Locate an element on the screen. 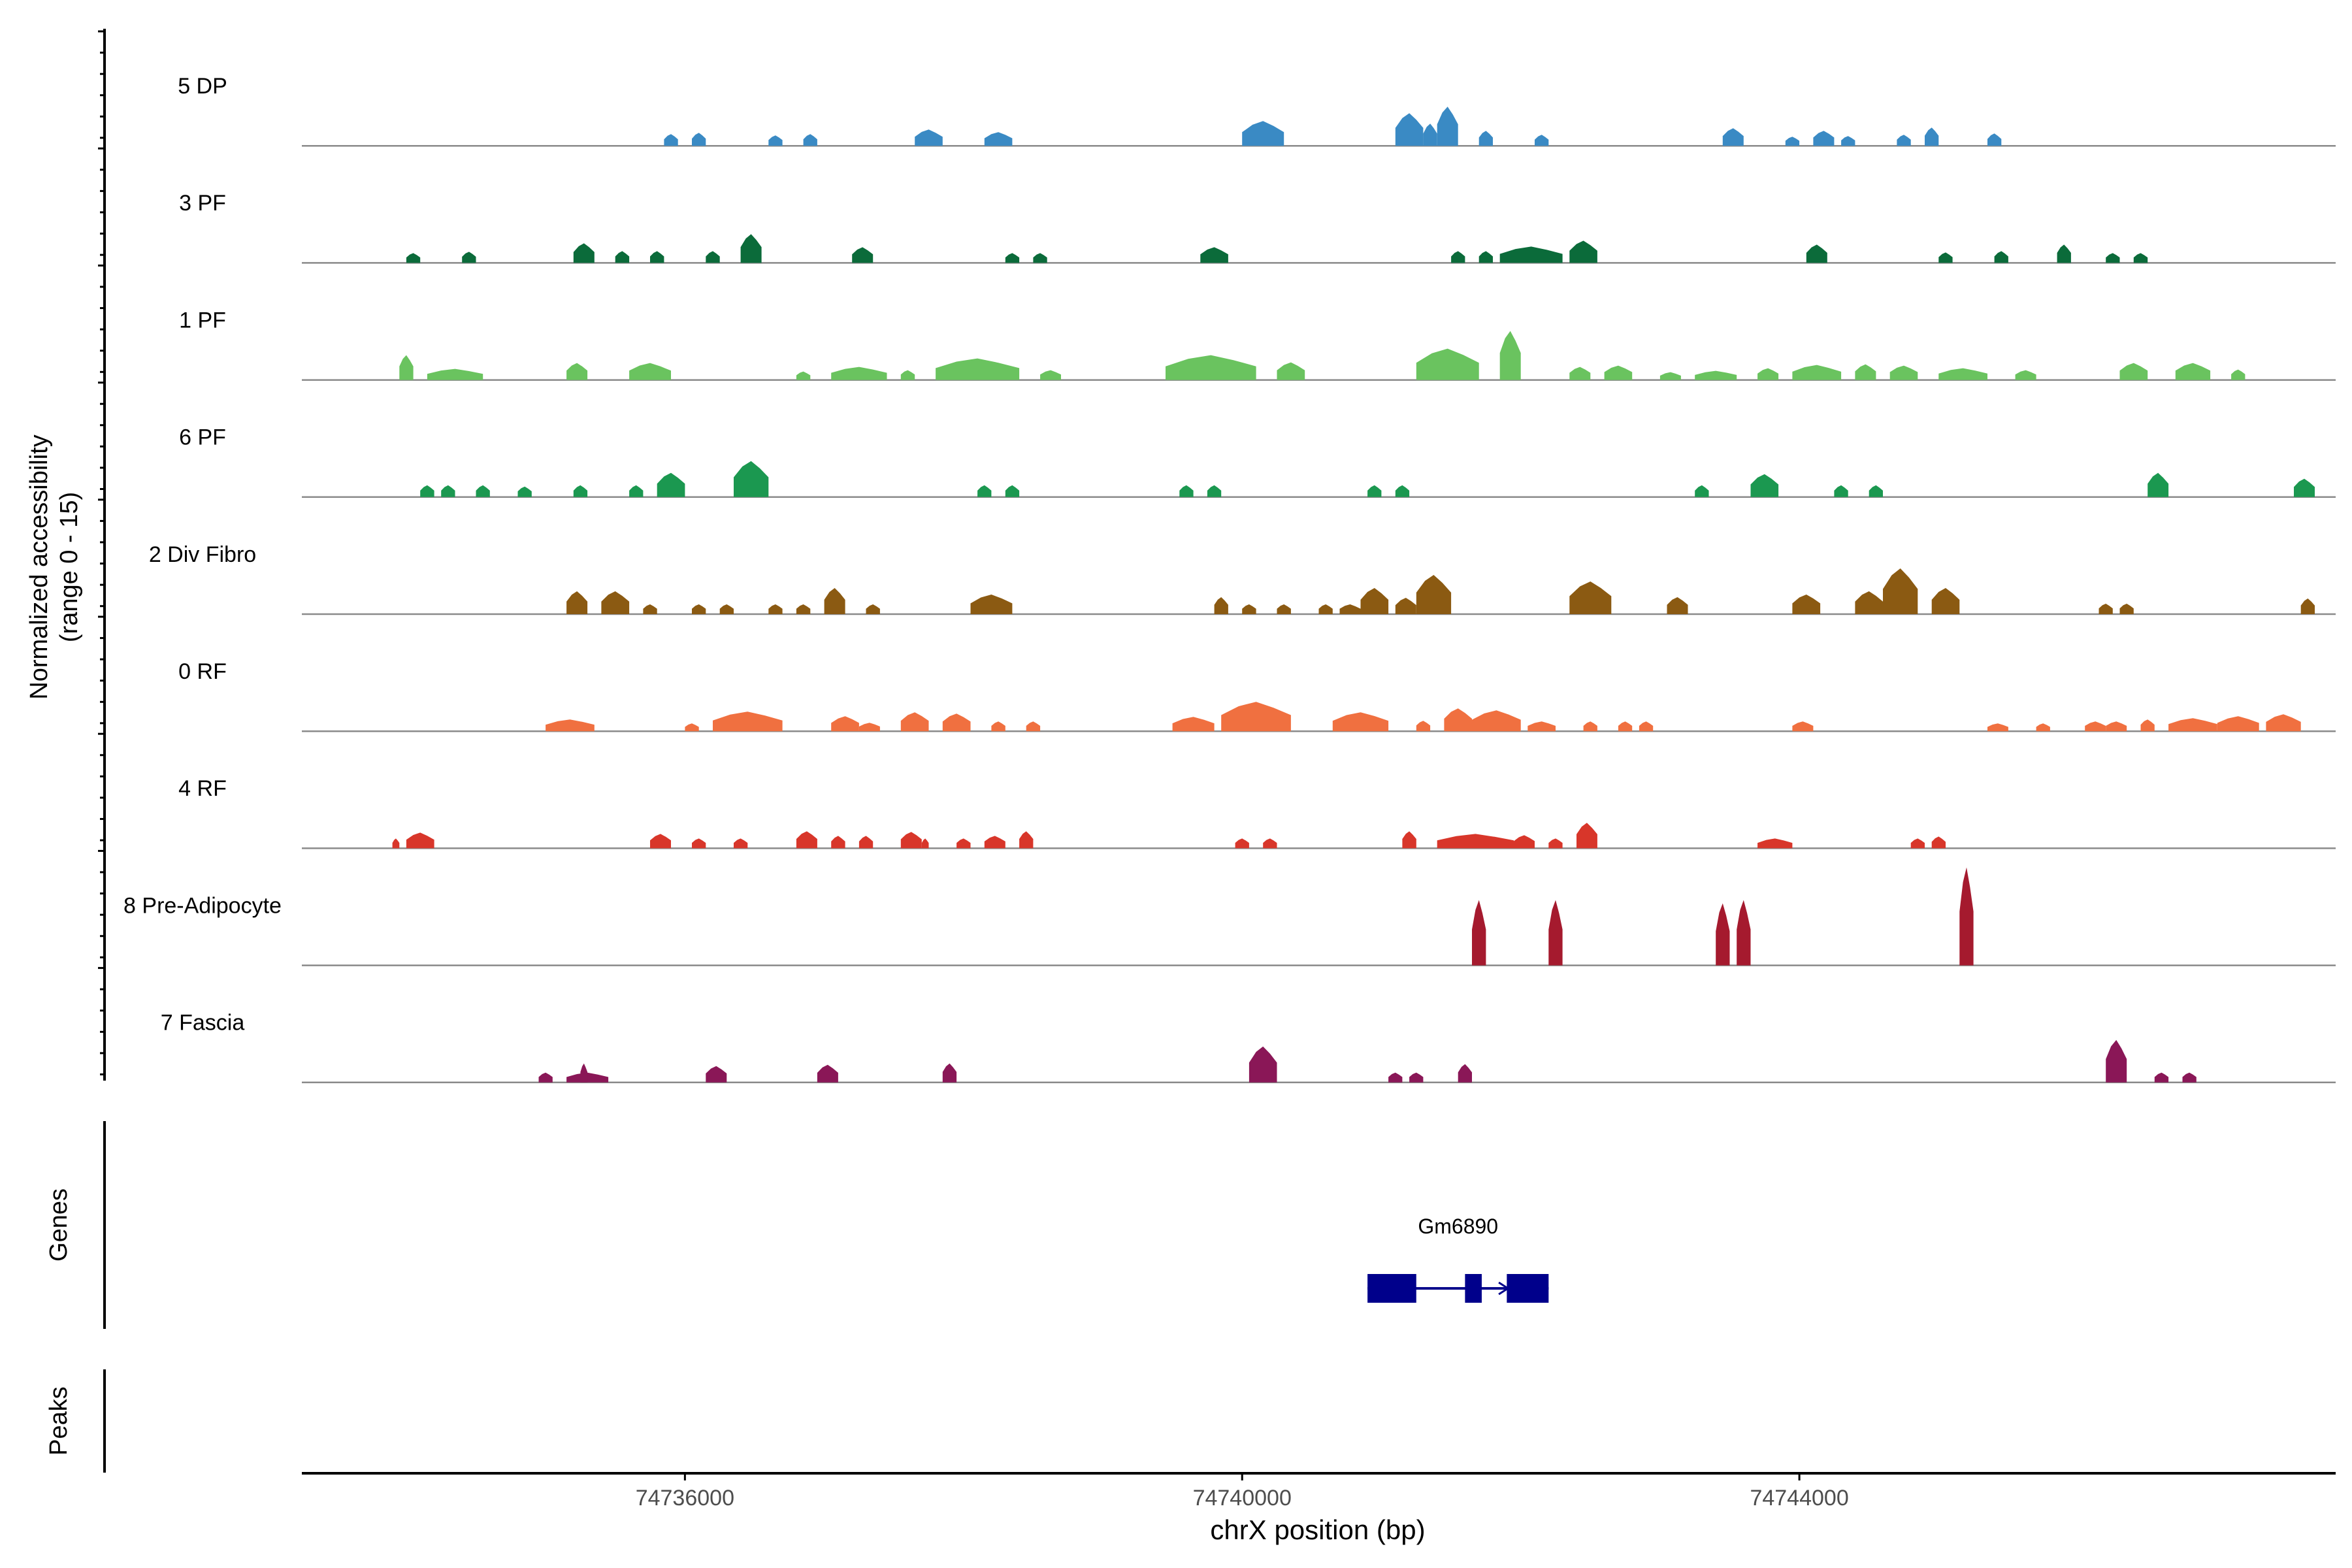 This screenshot has width=2352, height=1568. track-6-pf: 6 PF is located at coordinates (1257, 461).